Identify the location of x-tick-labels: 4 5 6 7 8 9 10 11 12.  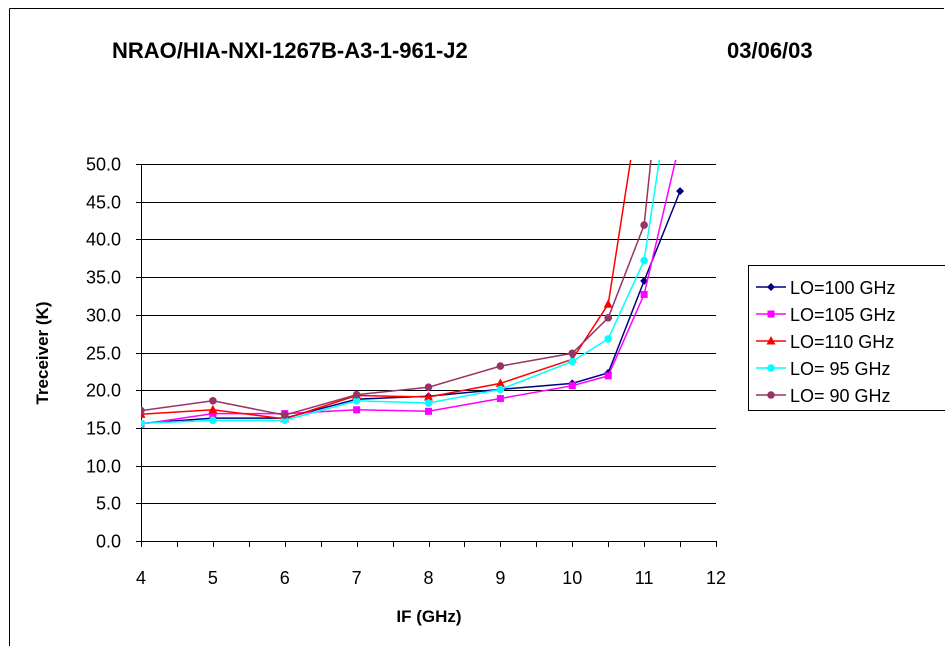
(431, 578).